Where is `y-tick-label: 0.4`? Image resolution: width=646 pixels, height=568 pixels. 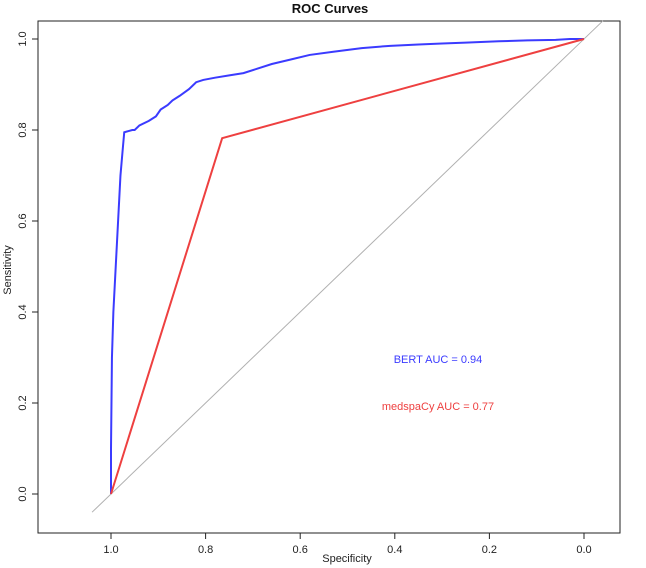
y-tick-label: 0.4 is located at coordinates (23, 311).